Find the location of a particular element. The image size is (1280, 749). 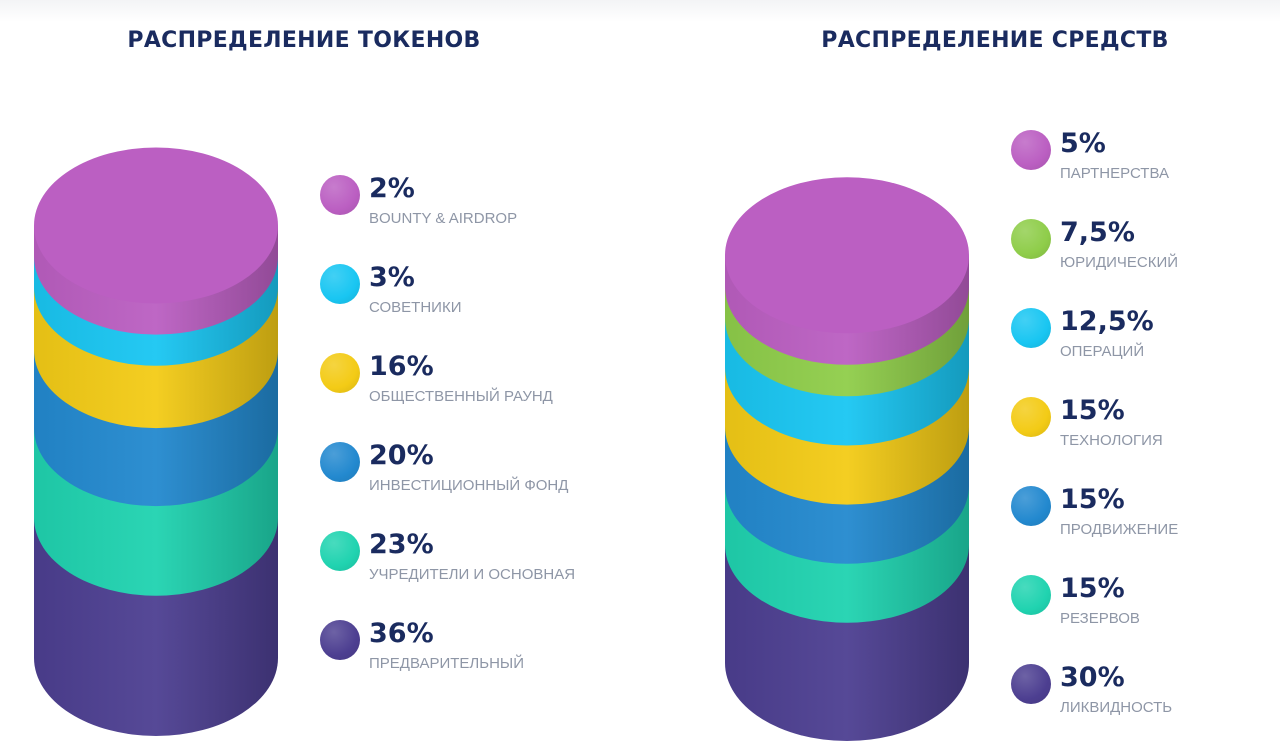

tokens-legend-label: СОВЕТНИКИ is located at coordinates (415, 307).